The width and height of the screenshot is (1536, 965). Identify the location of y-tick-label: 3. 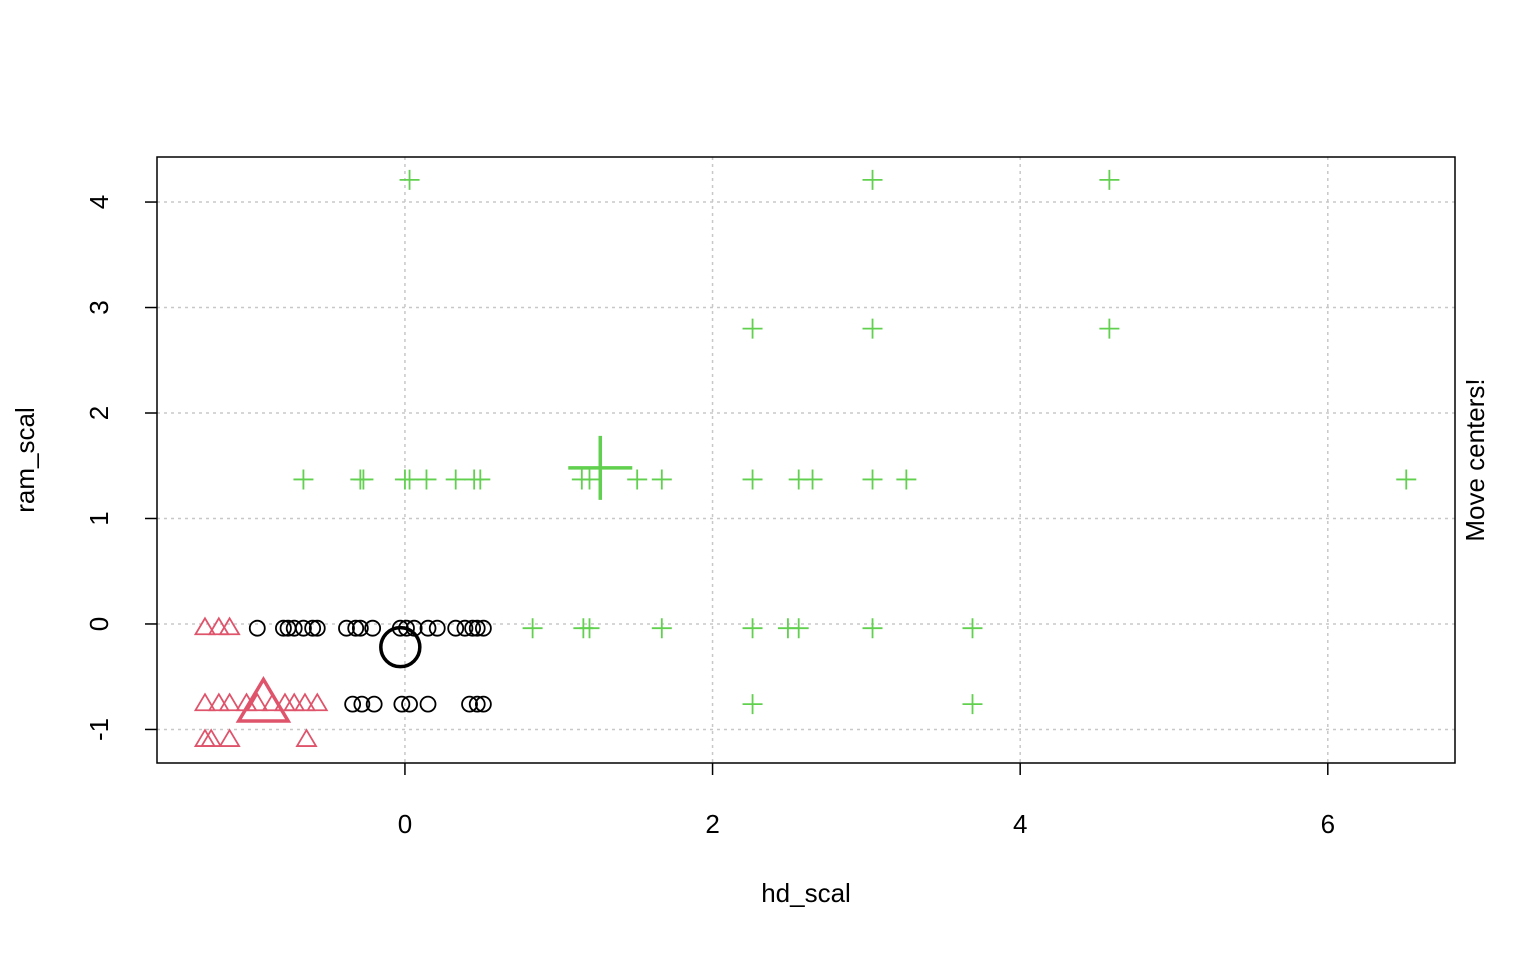
(99, 307).